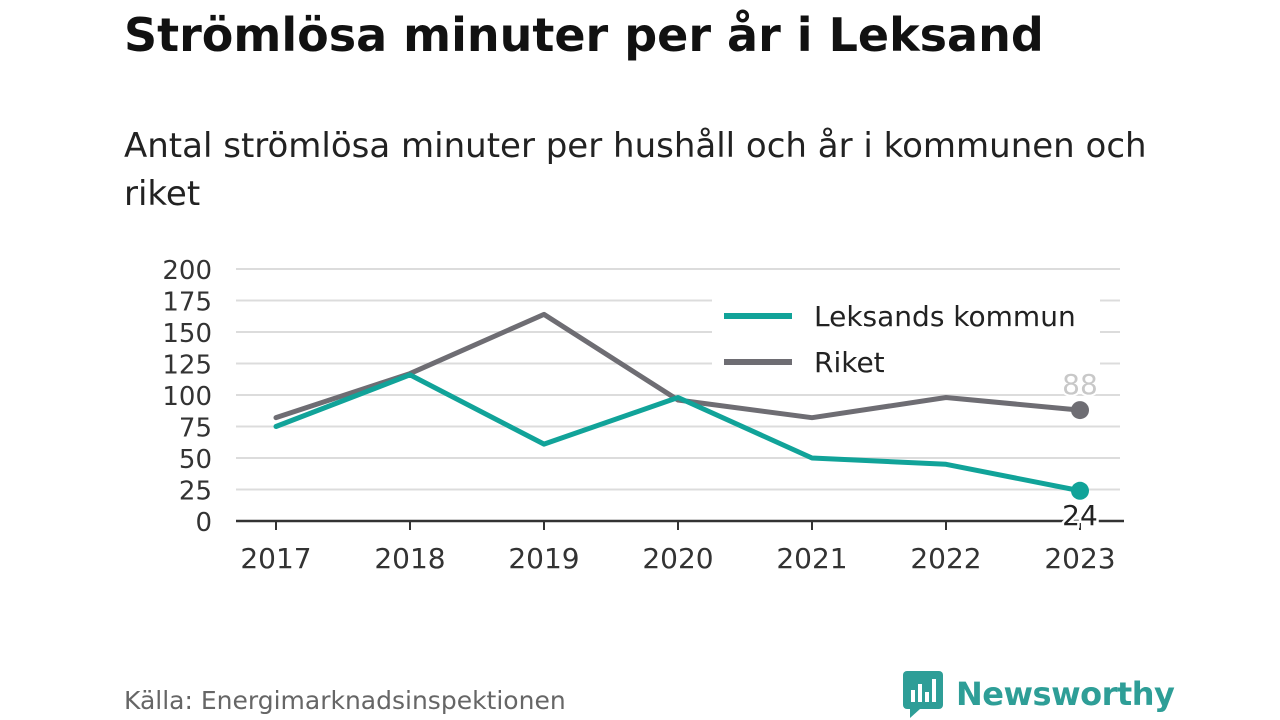 The image size is (1280, 720). I want to click on legend-label-leksand: Leksands kommun, so click(945, 316).